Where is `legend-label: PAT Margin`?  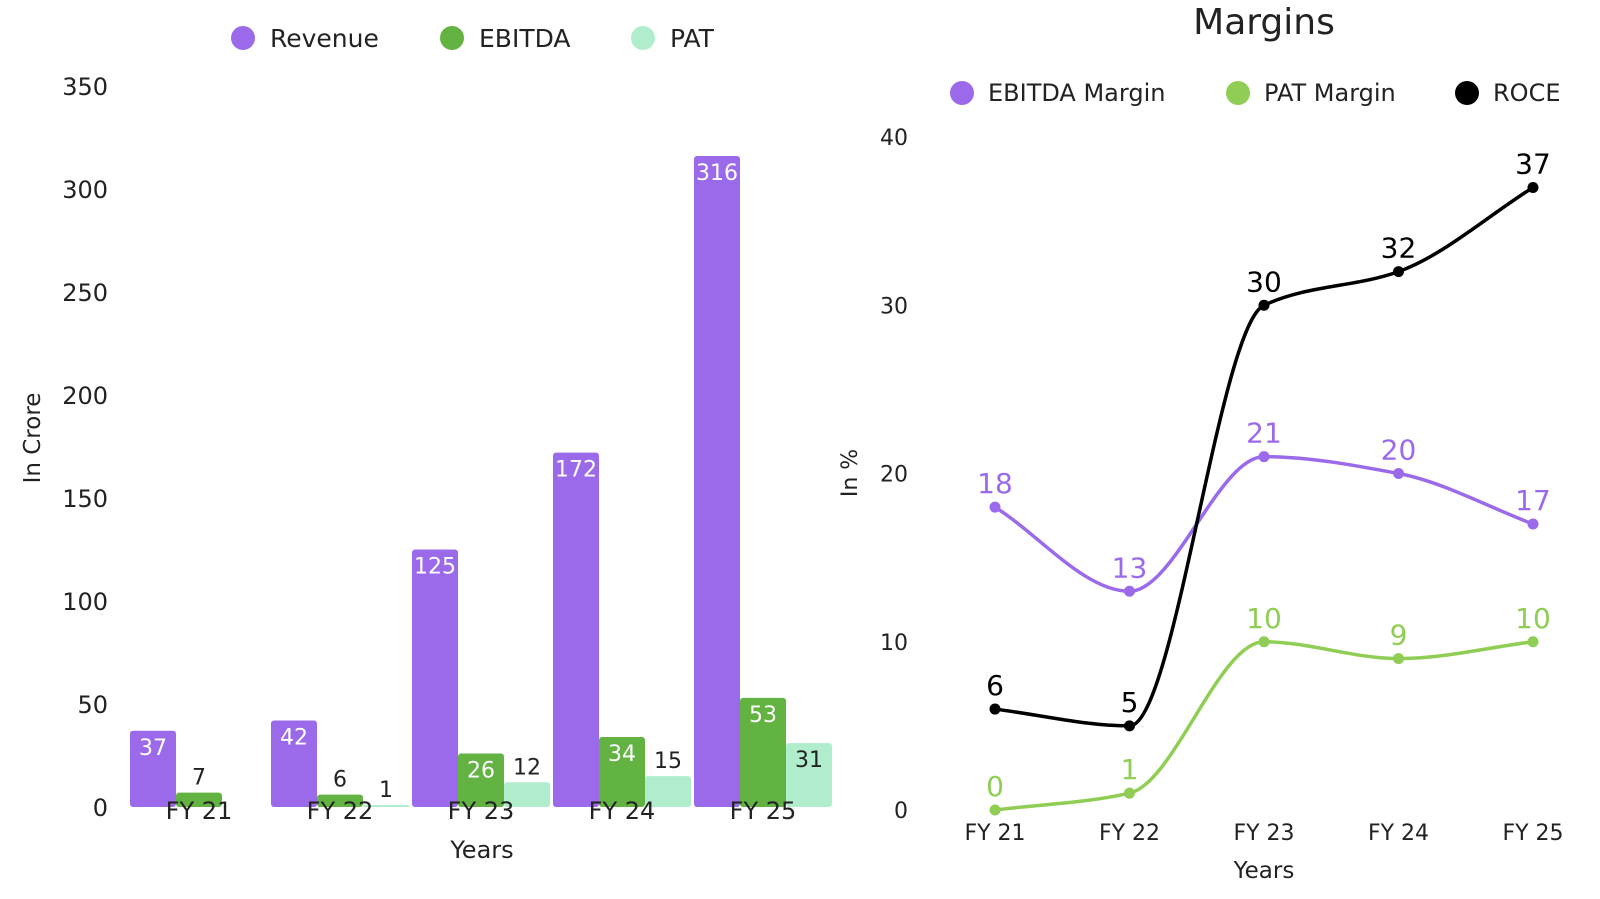 legend-label: PAT Margin is located at coordinates (1330, 93).